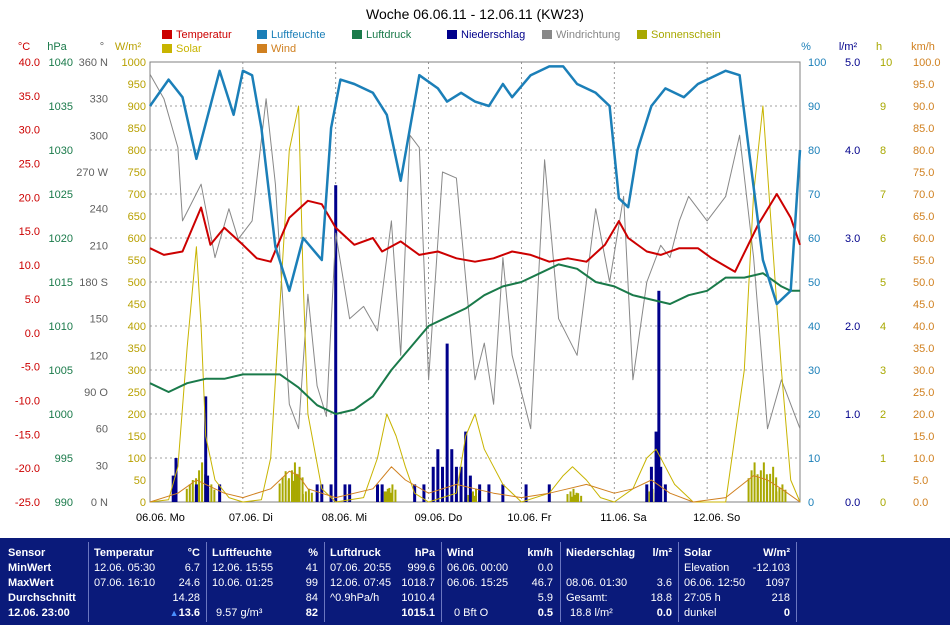 The width and height of the screenshot is (950, 625). What do you see at coordinates (311, 568) in the screenshot?
I see `humidity-min-value: 41` at bounding box center [311, 568].